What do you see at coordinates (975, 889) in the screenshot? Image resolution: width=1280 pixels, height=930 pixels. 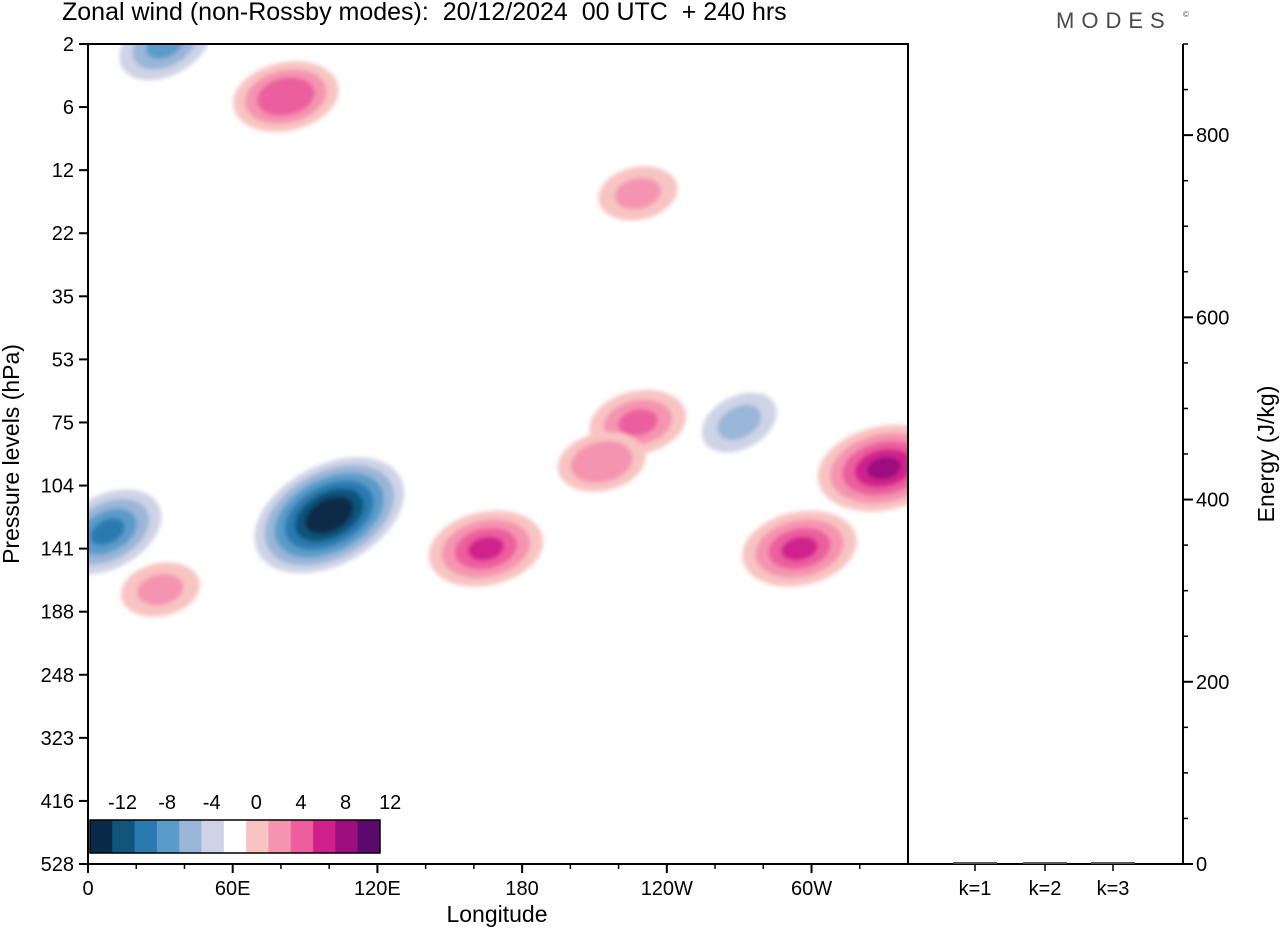 I see `category-label: k=1` at bounding box center [975, 889].